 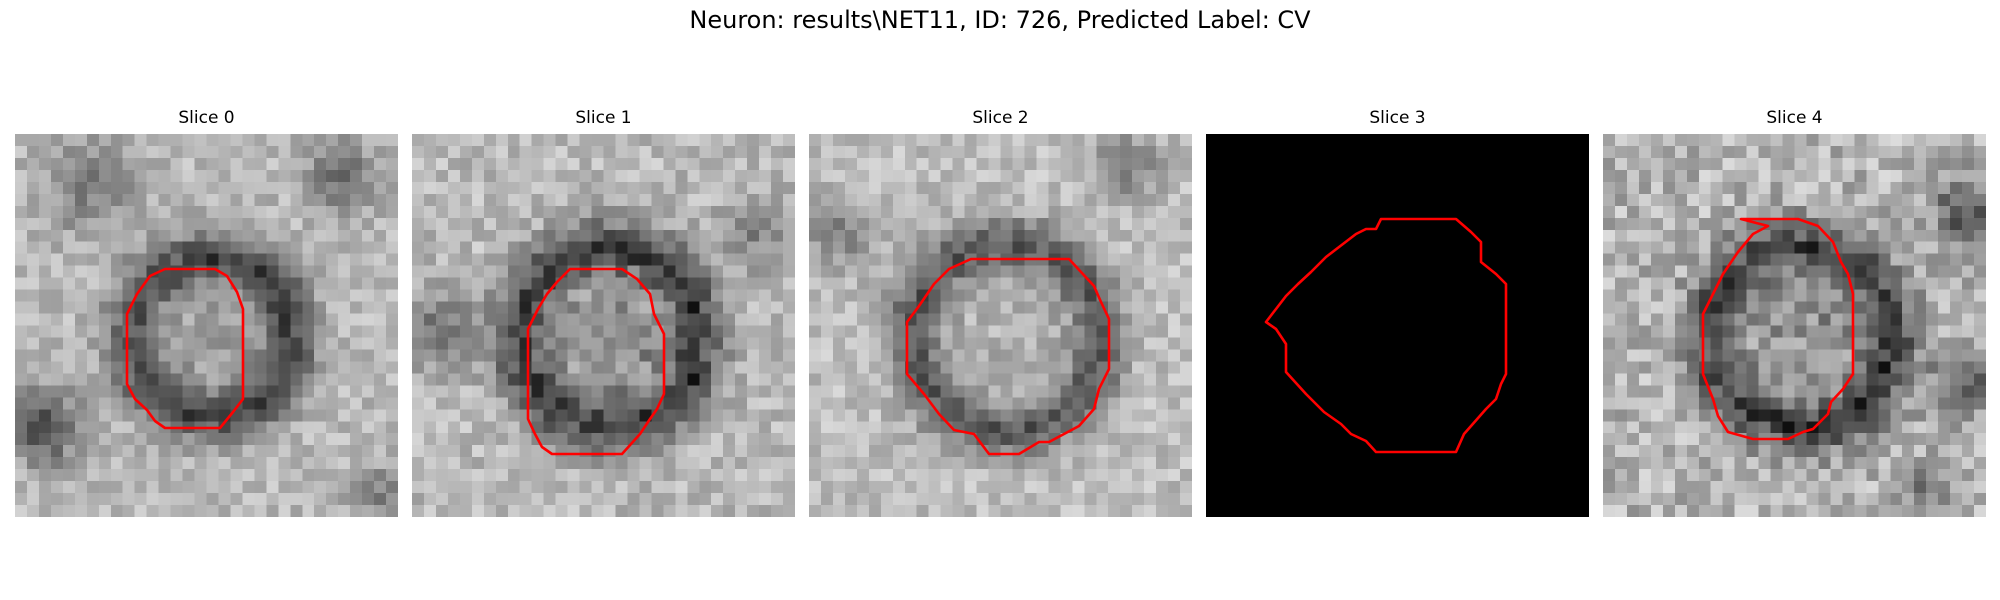 I want to click on slice-1-contour, so click(x=596, y=361).